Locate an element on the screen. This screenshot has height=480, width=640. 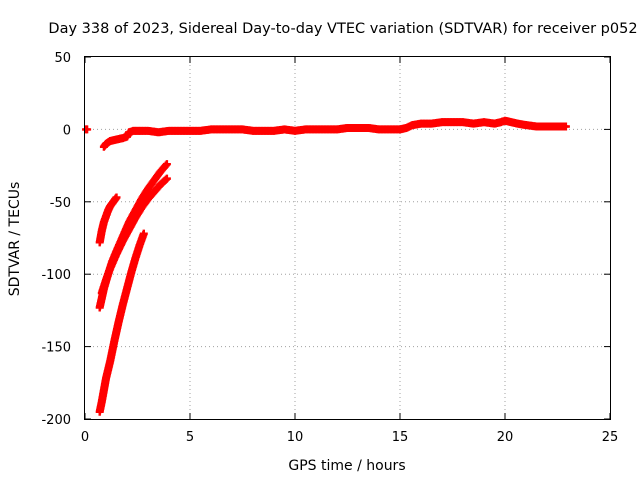
x-tick-label: 20 is located at coordinates (505, 437).